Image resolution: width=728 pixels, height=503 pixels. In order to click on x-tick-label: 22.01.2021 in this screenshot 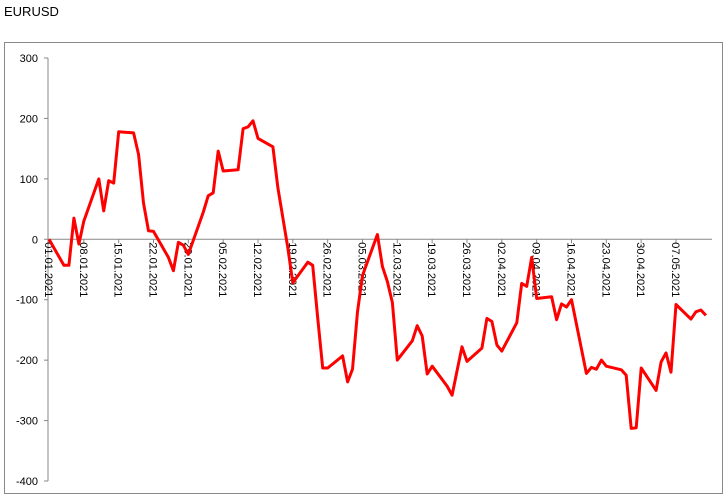, I will do `click(153, 269)`.